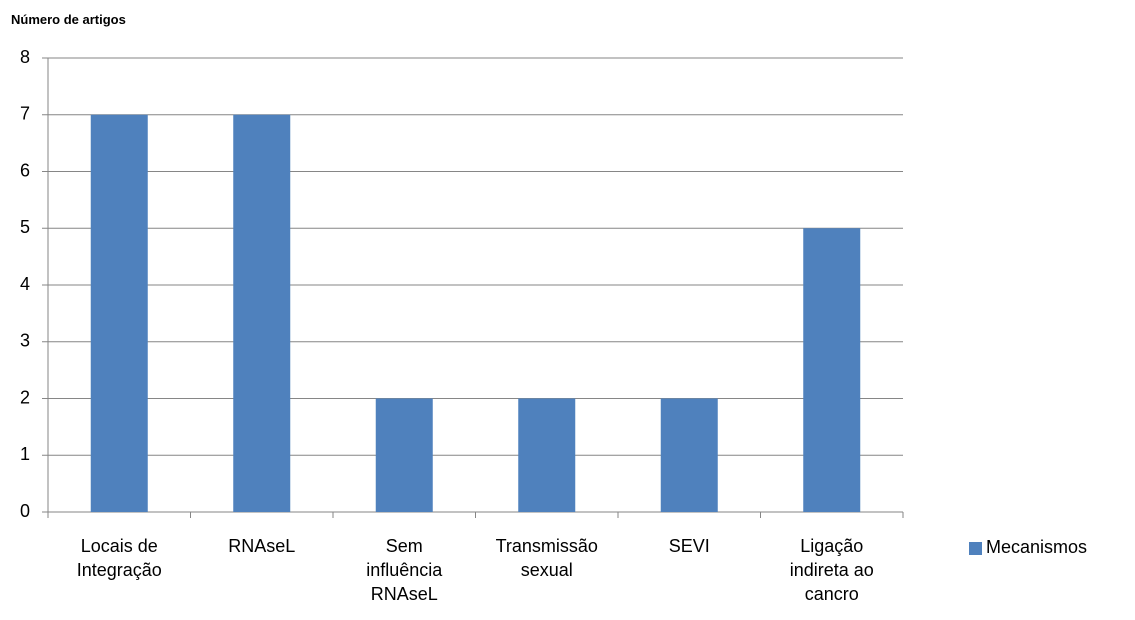 Image resolution: width=1135 pixels, height=620 pixels. What do you see at coordinates (546, 558) in the screenshot?
I see `x-tick-label: Transmissão sexual` at bounding box center [546, 558].